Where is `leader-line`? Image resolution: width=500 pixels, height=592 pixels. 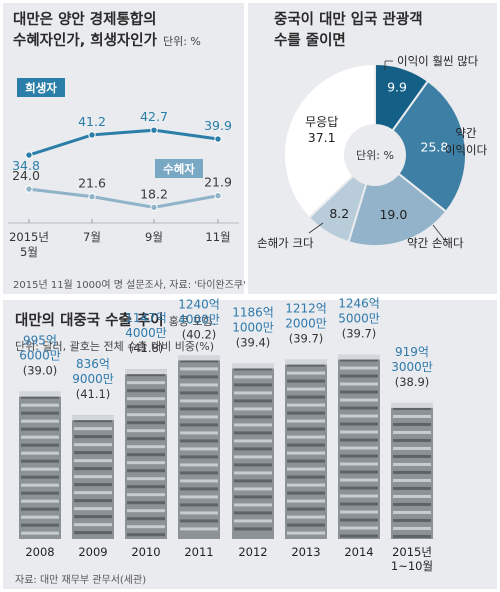
leader-line is located at coordinates (440, 234).